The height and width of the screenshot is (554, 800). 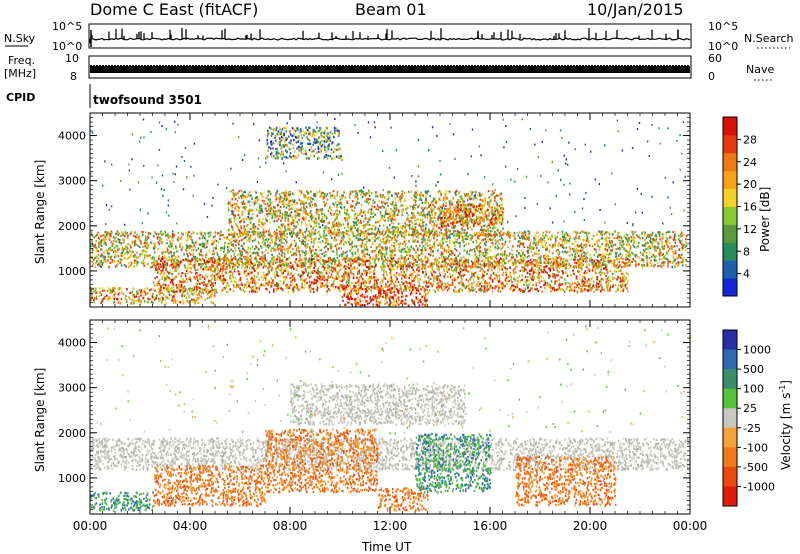 What do you see at coordinates (391, 9) in the screenshot?
I see `title-beam: Beam 01` at bounding box center [391, 9].